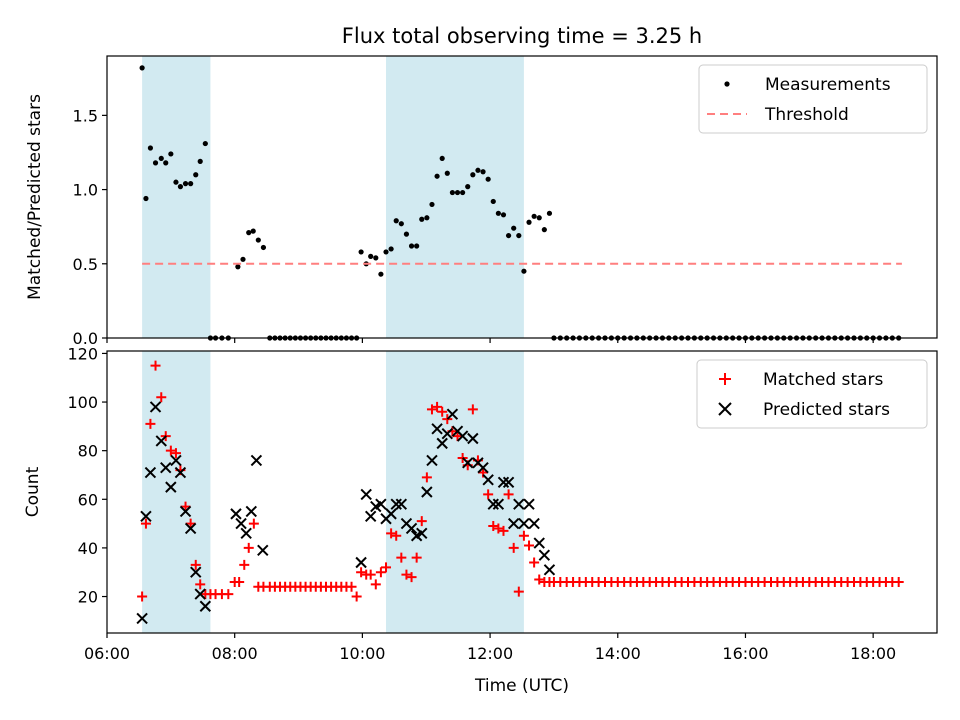  I want to click on x-tick-label: 12:00, so click(490, 653).